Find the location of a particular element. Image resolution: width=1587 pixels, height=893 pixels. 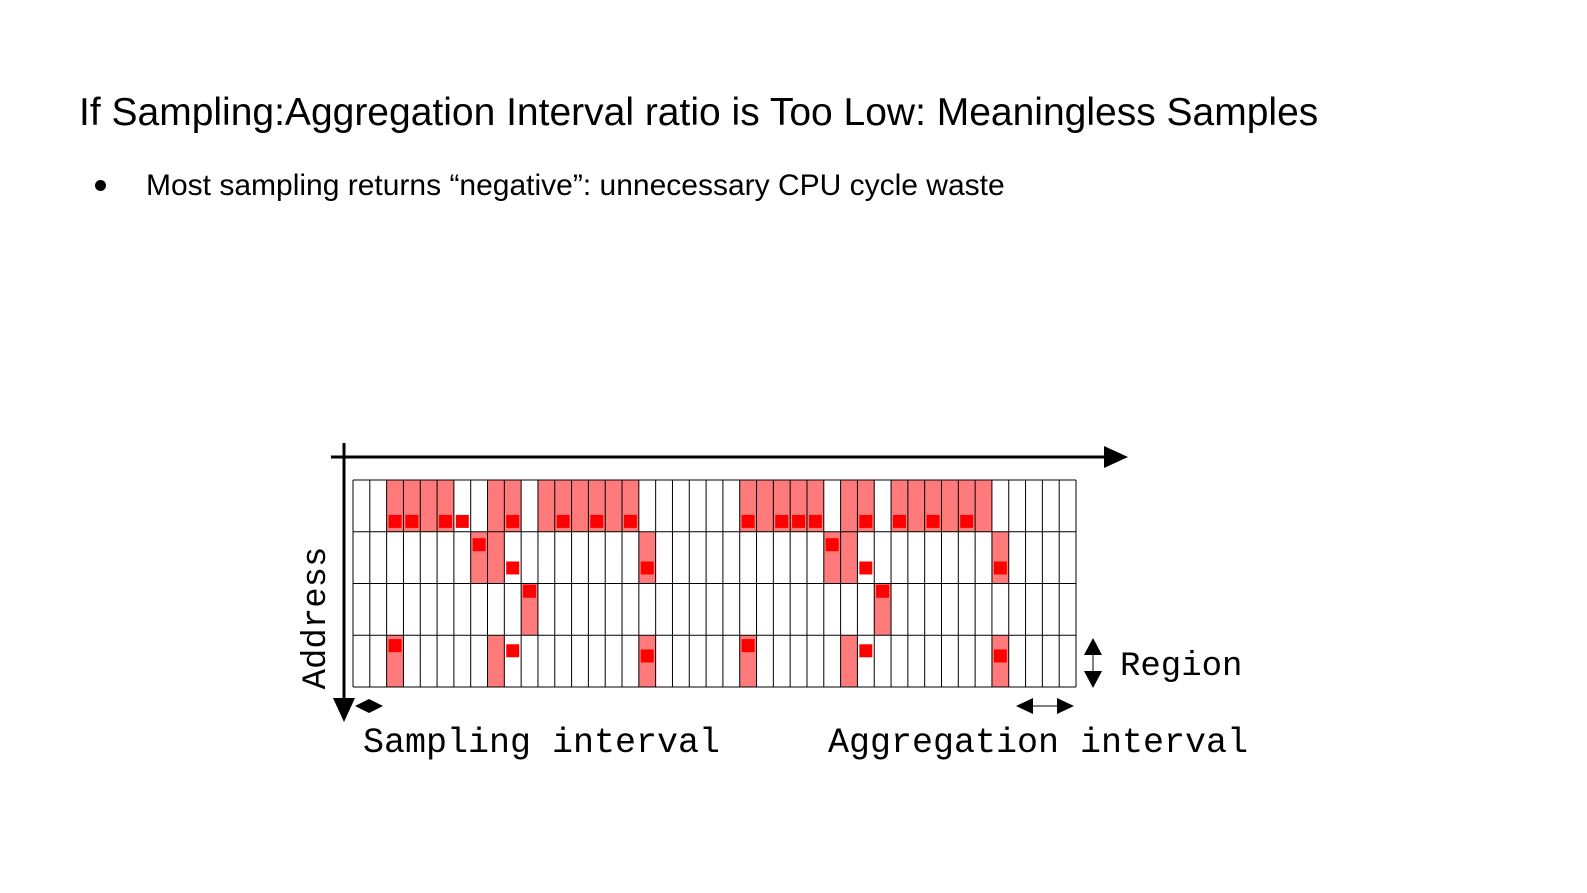

region-indicator is located at coordinates (1093, 663).